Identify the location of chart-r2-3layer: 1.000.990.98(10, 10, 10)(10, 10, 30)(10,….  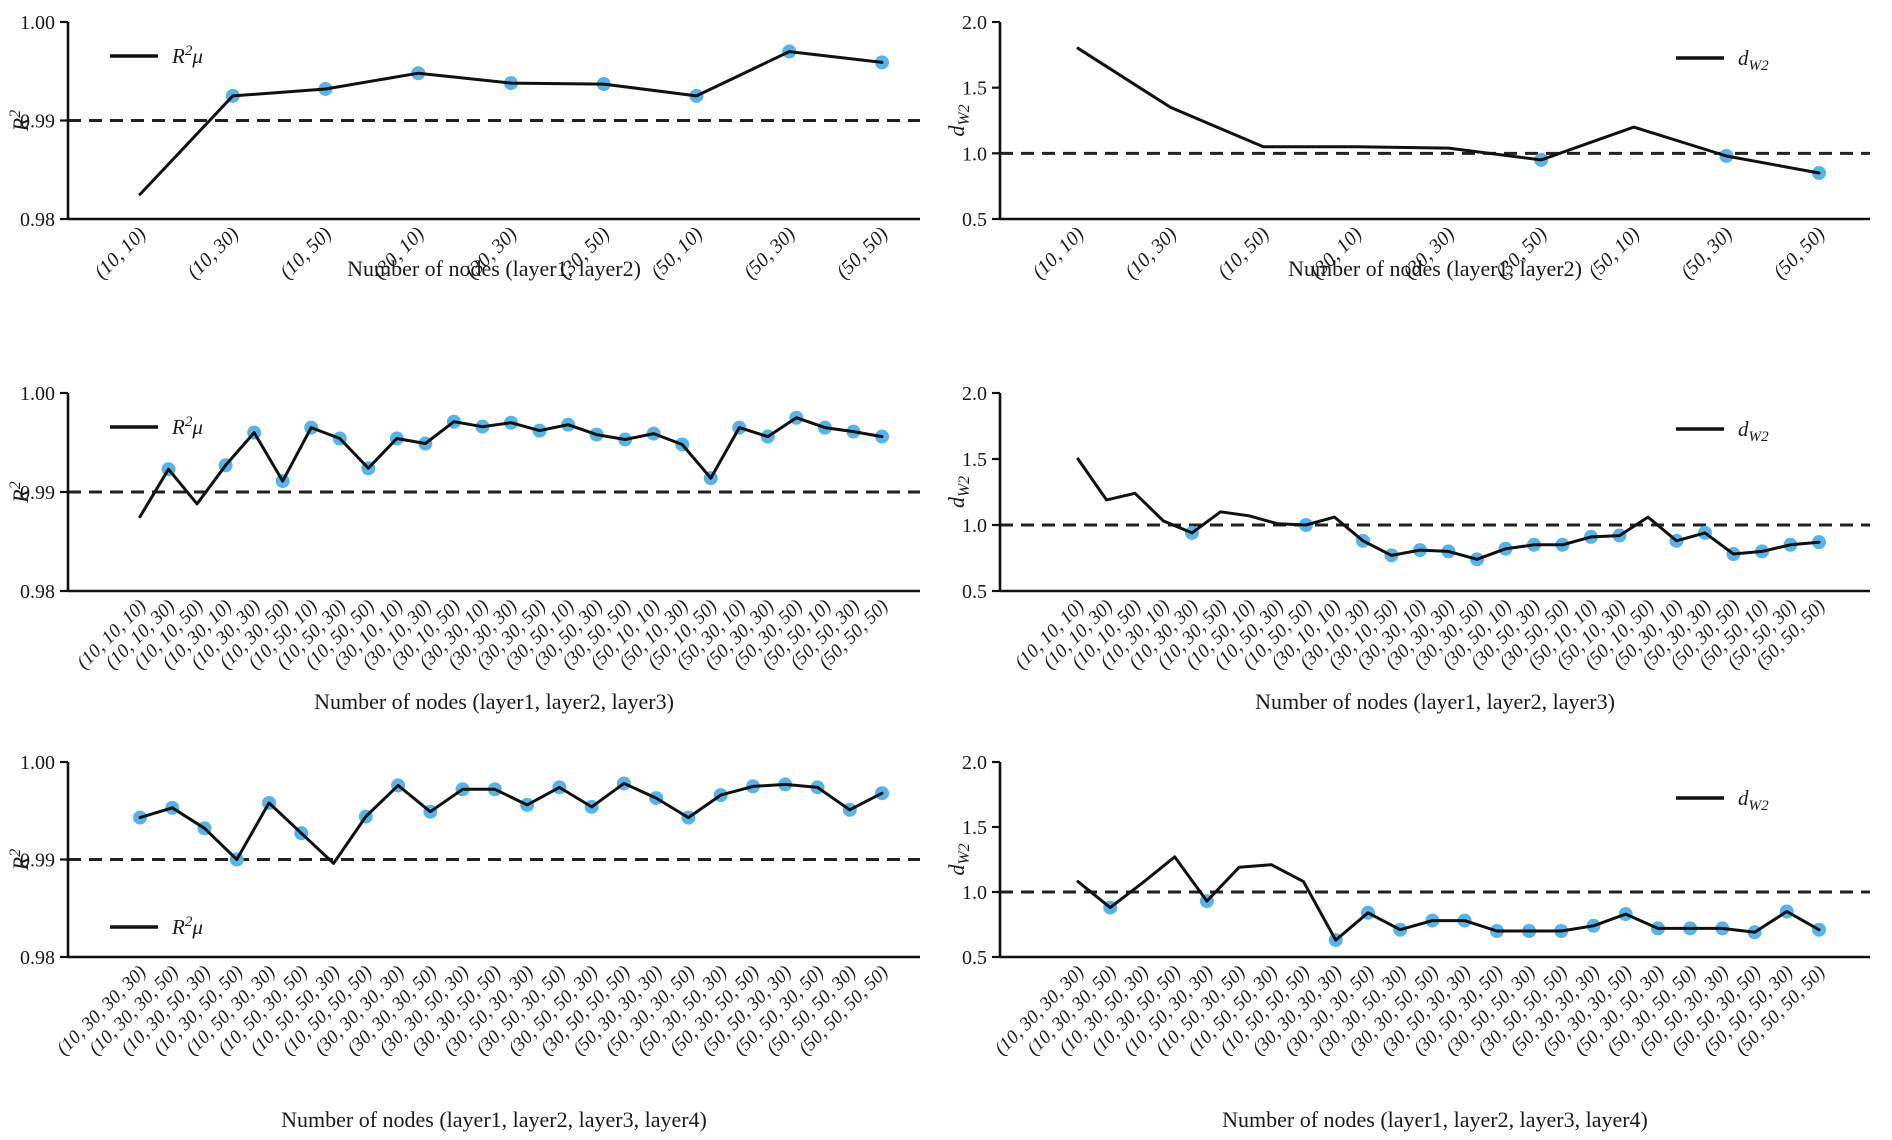
(463, 548).